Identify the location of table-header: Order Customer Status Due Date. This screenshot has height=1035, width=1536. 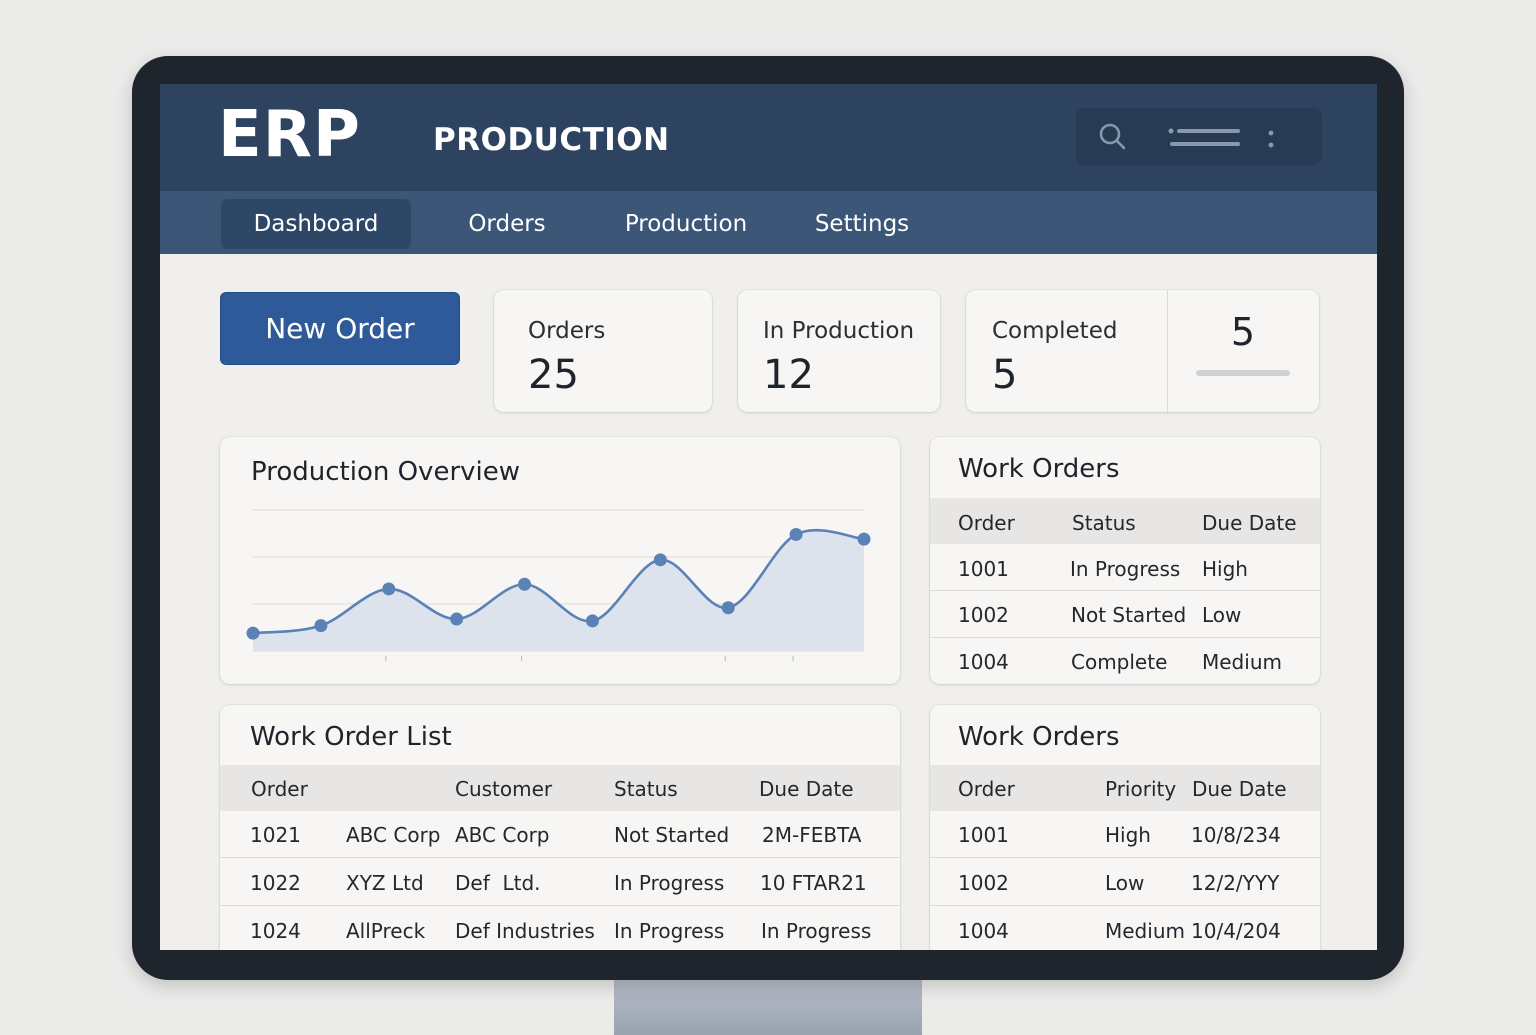
(560, 788).